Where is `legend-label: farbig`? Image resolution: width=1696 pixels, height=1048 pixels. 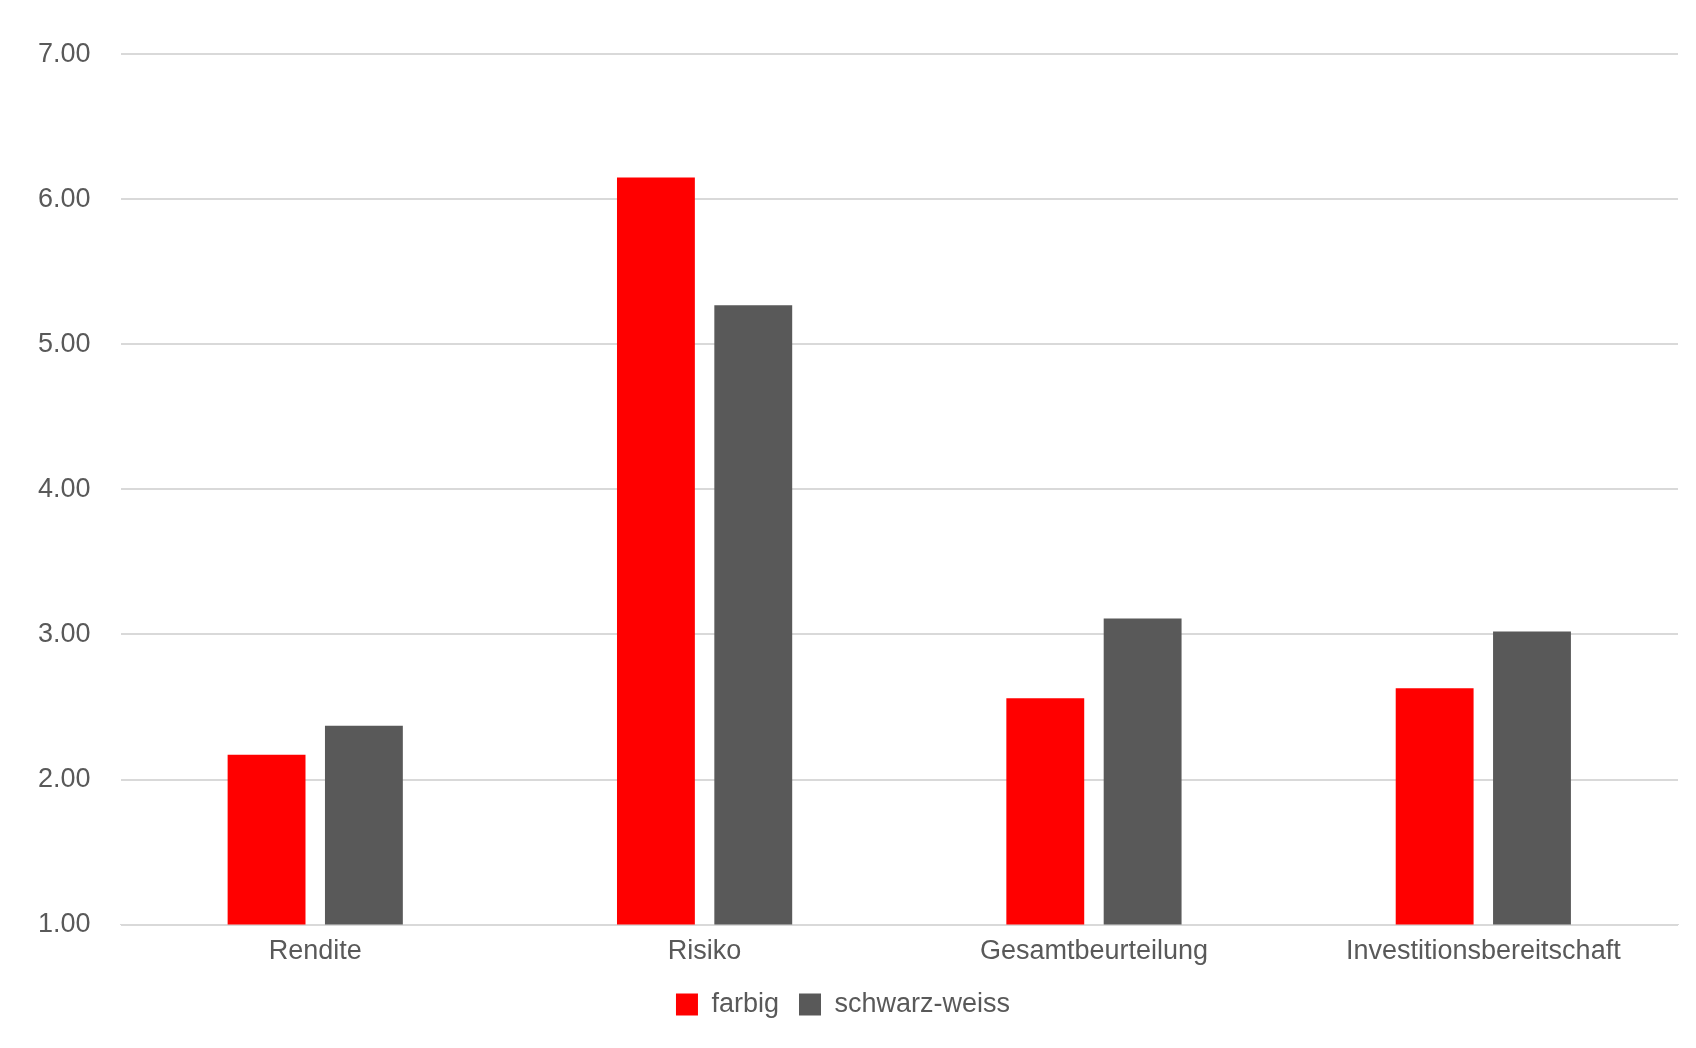
legend-label: farbig is located at coordinates (745, 1002).